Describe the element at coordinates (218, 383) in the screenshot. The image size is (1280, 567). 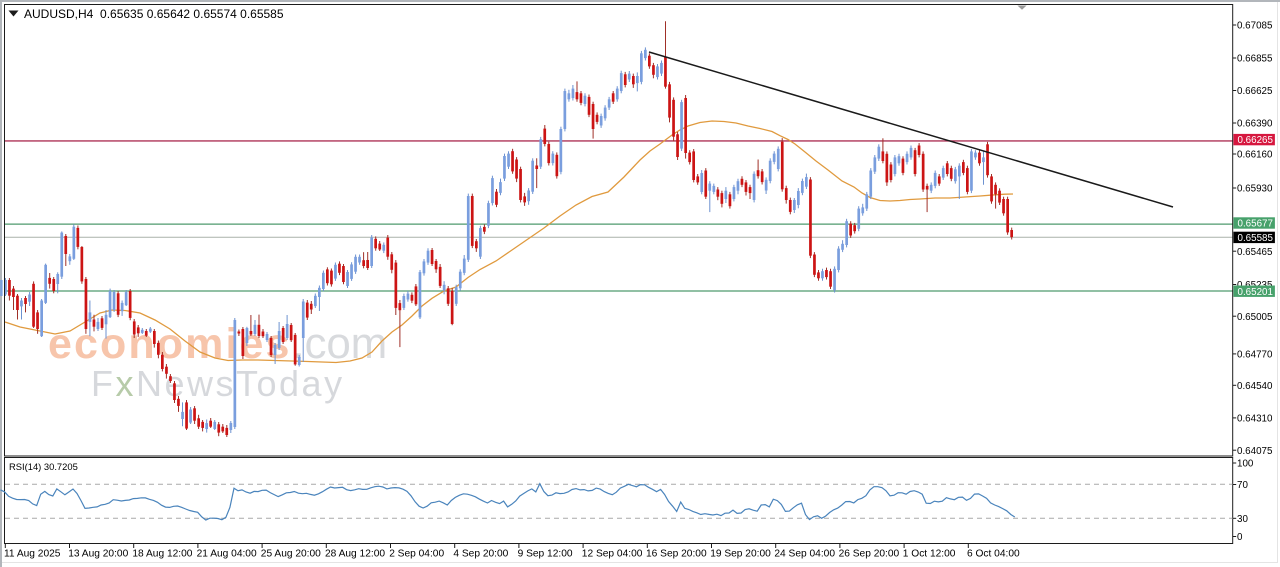
I see `svg-text: FxNewsToday` at that location.